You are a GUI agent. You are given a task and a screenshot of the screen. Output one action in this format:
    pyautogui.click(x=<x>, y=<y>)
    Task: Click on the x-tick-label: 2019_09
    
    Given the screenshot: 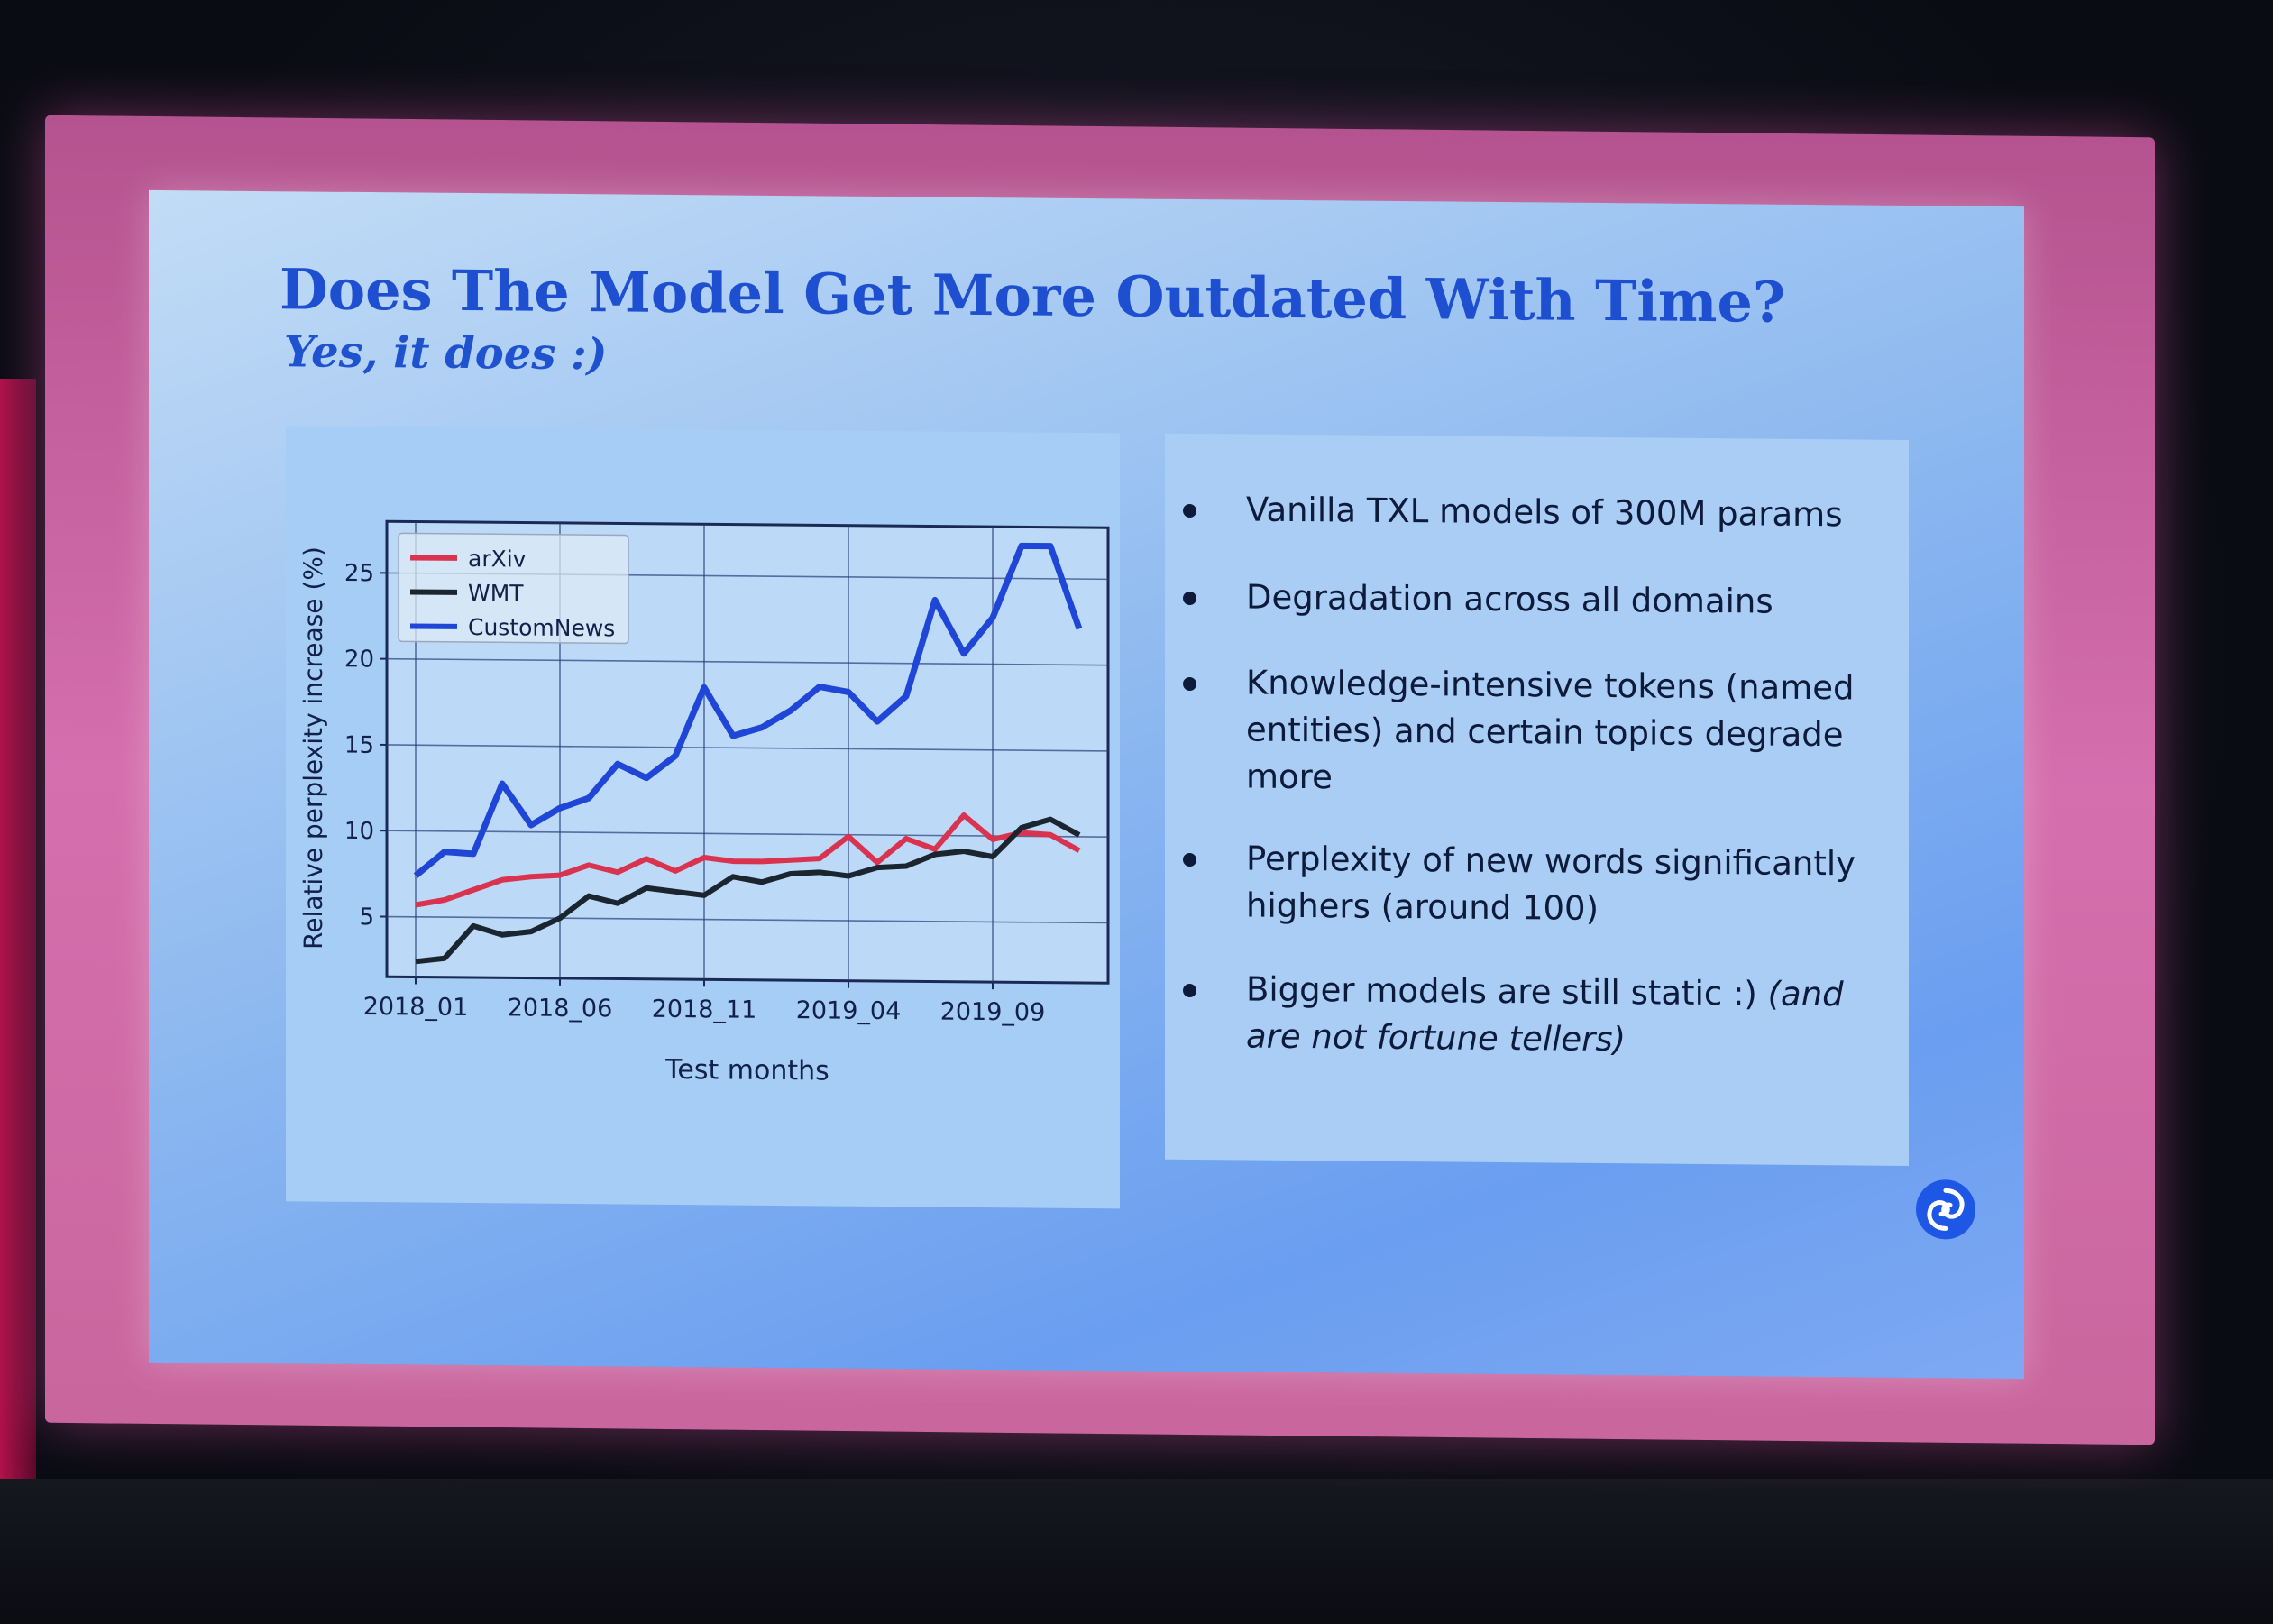 What is the action you would take?
    pyautogui.click(x=993, y=1012)
    